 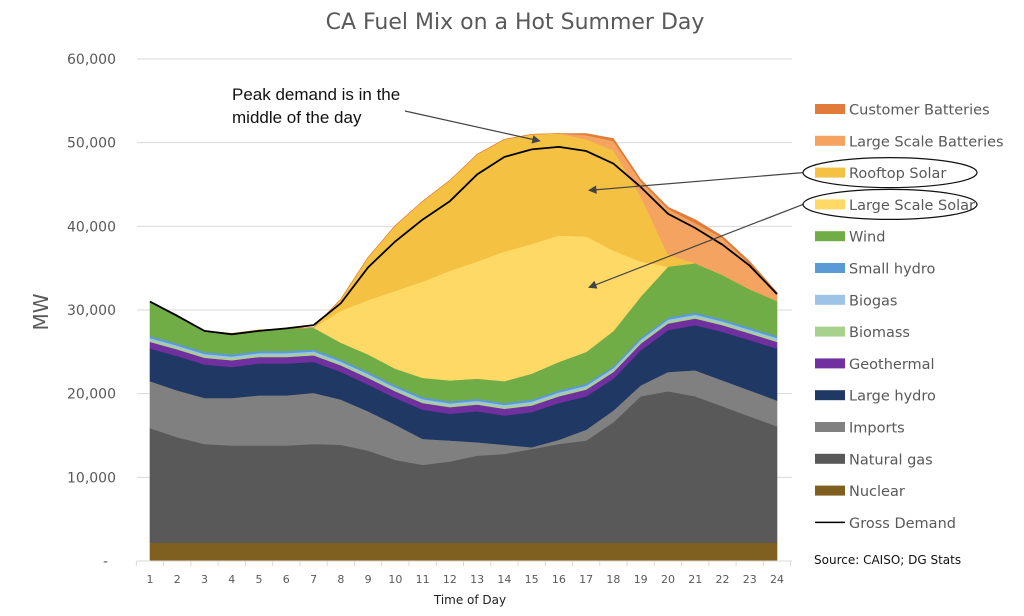 I want to click on y-tick-label: 50,000, so click(x=91, y=144).